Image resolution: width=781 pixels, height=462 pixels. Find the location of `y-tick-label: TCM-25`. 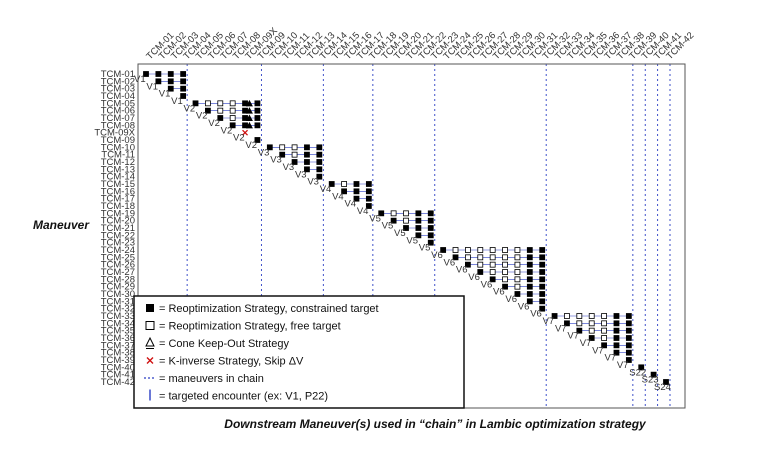

y-tick-label: TCM-25 is located at coordinates (118, 257).